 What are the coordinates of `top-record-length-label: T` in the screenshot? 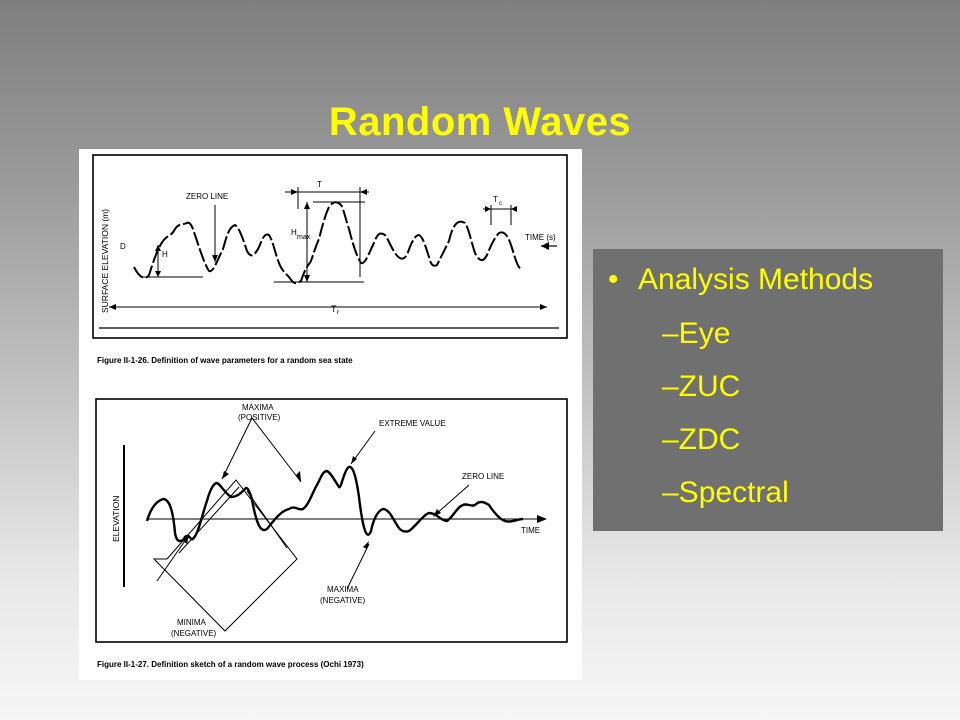 It's located at (334, 309).